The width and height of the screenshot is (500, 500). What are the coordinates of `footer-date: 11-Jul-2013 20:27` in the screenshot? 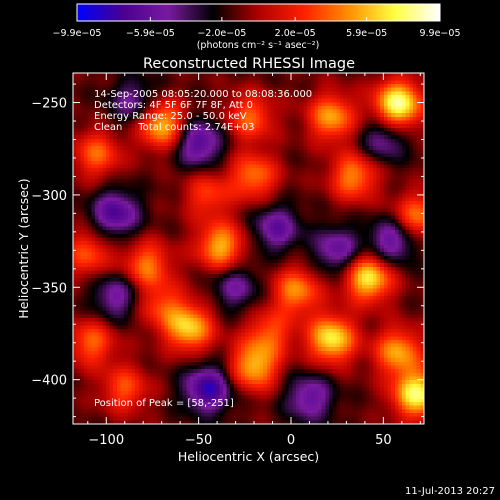 It's located at (449, 491).